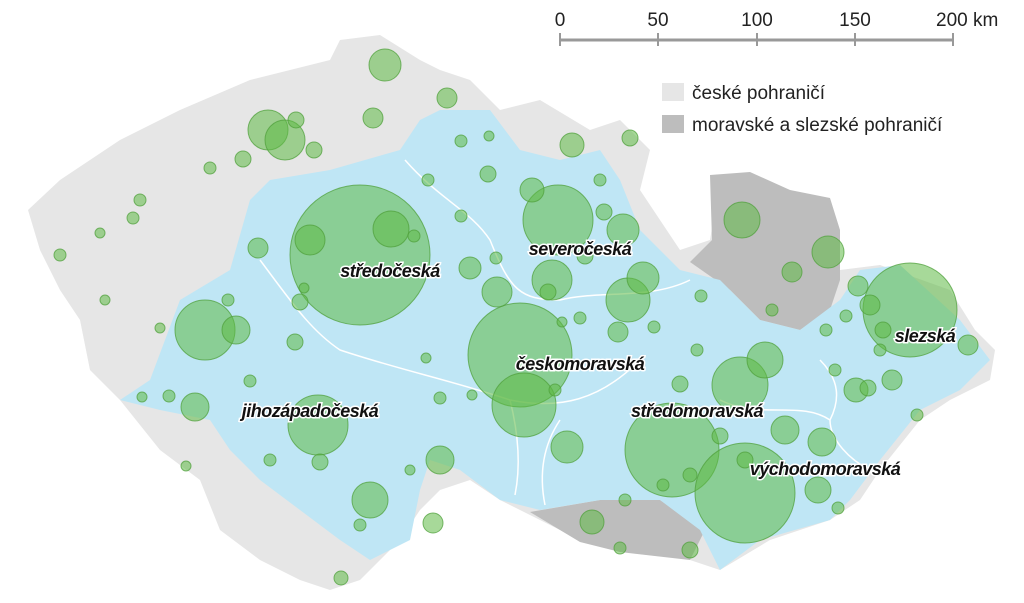 This screenshot has height=603, width=1024. What do you see at coordinates (390, 271) in the screenshot?
I see `region-label: středočeská` at bounding box center [390, 271].